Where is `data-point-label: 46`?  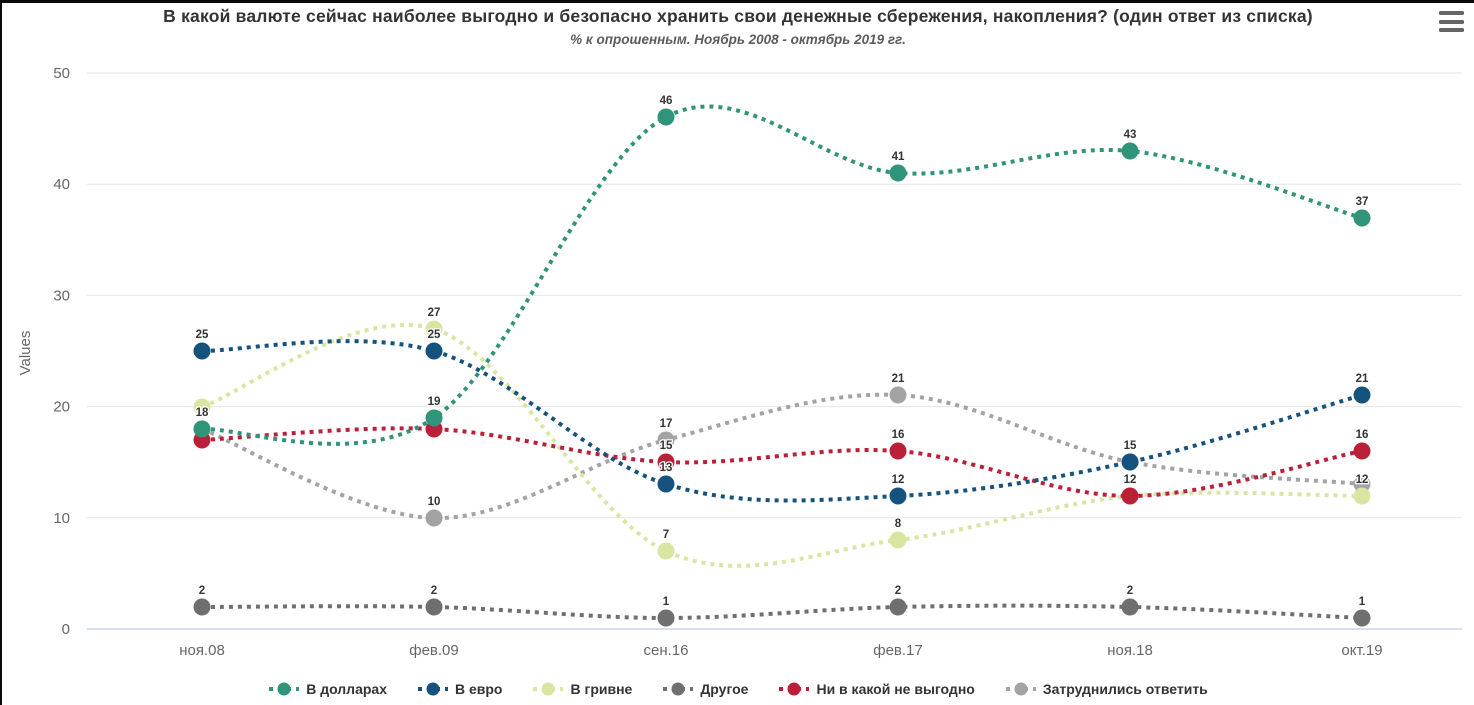 data-point-label: 46 is located at coordinates (666, 101).